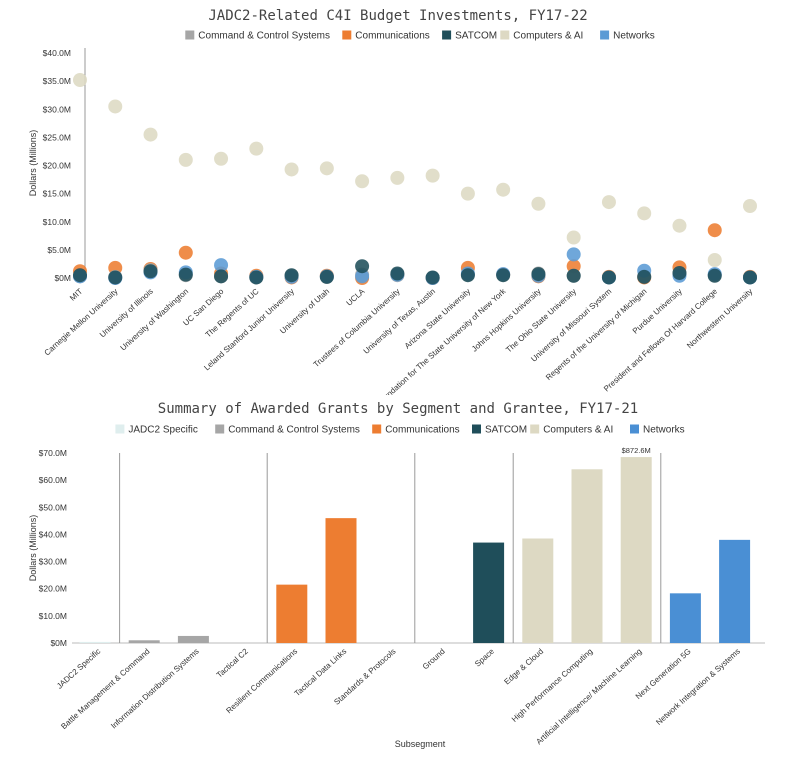  Describe the element at coordinates (291, 275) in the screenshot. I see `point-satcom-leland-stanford-junior-university` at that location.